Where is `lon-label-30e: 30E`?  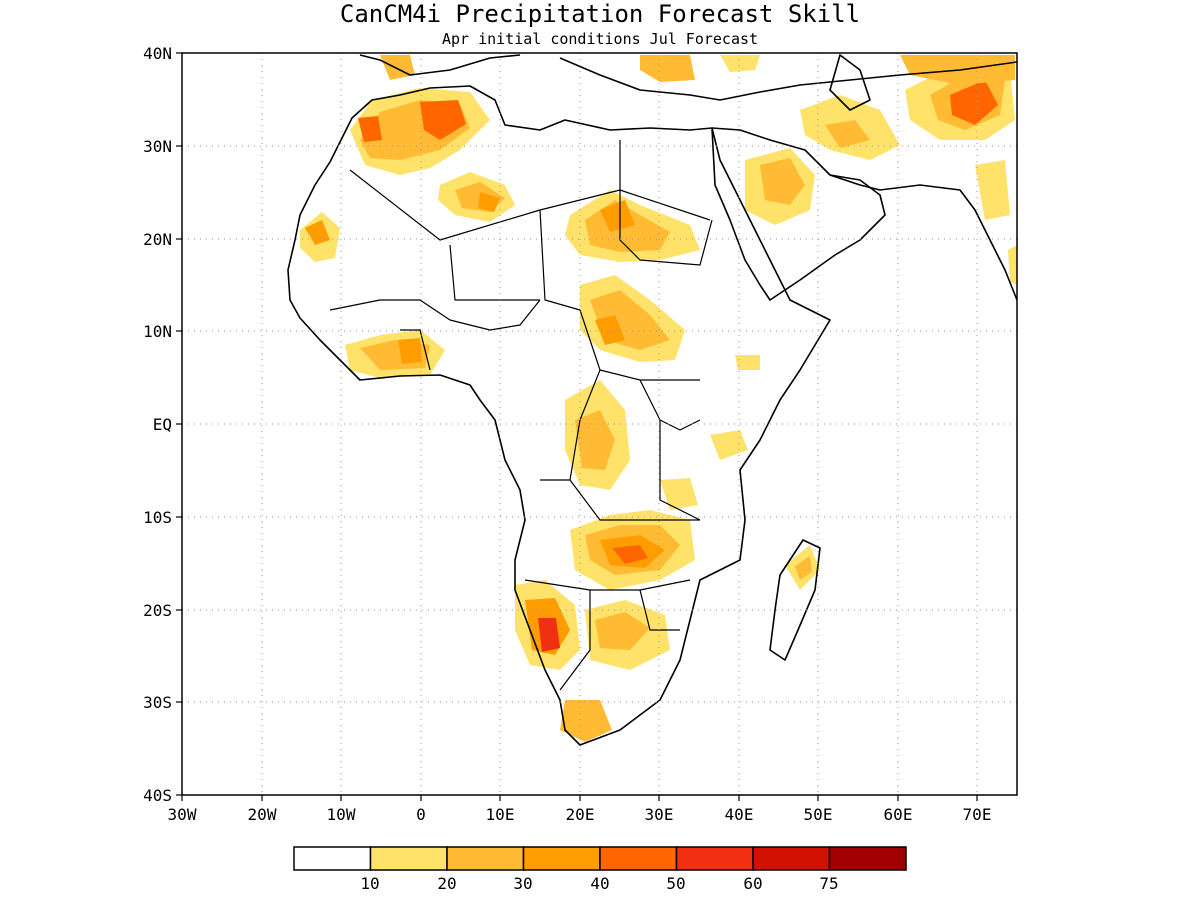 lon-label-30e: 30E is located at coordinates (659, 814).